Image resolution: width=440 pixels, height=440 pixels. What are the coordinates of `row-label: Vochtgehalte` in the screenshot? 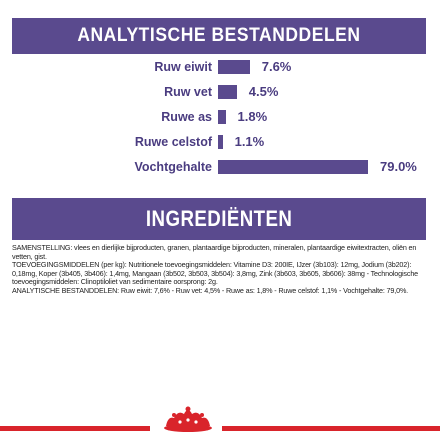 It's located at (173, 167).